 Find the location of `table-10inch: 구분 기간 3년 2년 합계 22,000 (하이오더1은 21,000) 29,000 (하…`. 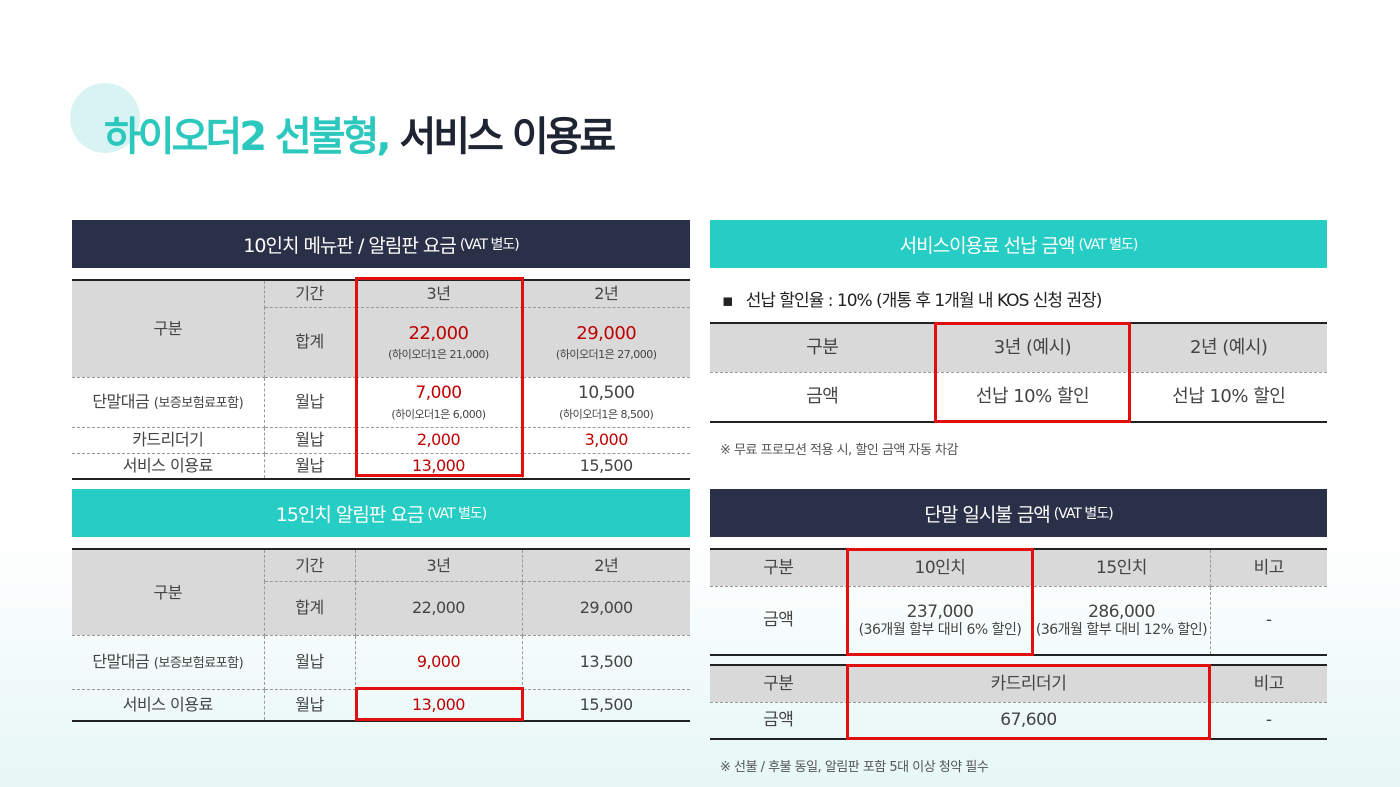

table-10inch: 구분 기간 3년 2년 합계 22,000 (하이오더1은 21,000) 29,000 (하… is located at coordinates (381, 379).